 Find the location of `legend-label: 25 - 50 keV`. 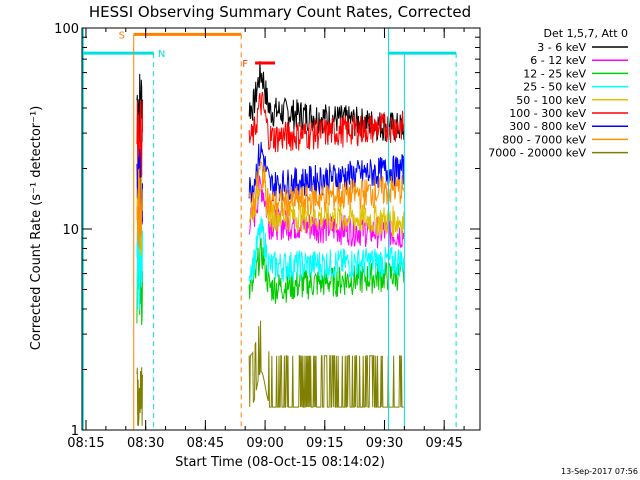

legend-label: 25 - 50 keV is located at coordinates (554, 87).